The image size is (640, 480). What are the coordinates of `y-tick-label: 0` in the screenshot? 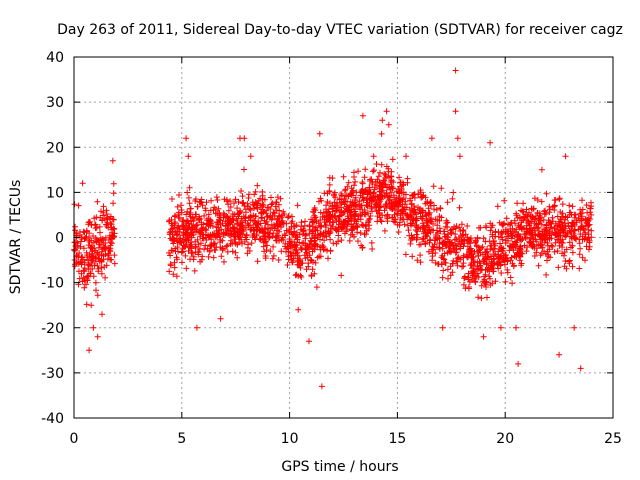 It's located at (59, 239).